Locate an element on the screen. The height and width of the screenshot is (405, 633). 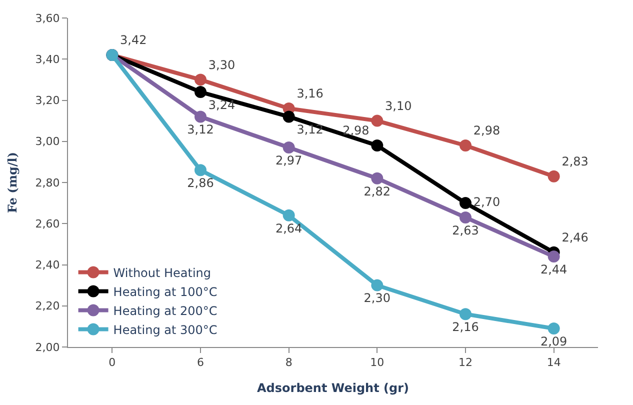
data-label: 2,63 is located at coordinates (465, 230).